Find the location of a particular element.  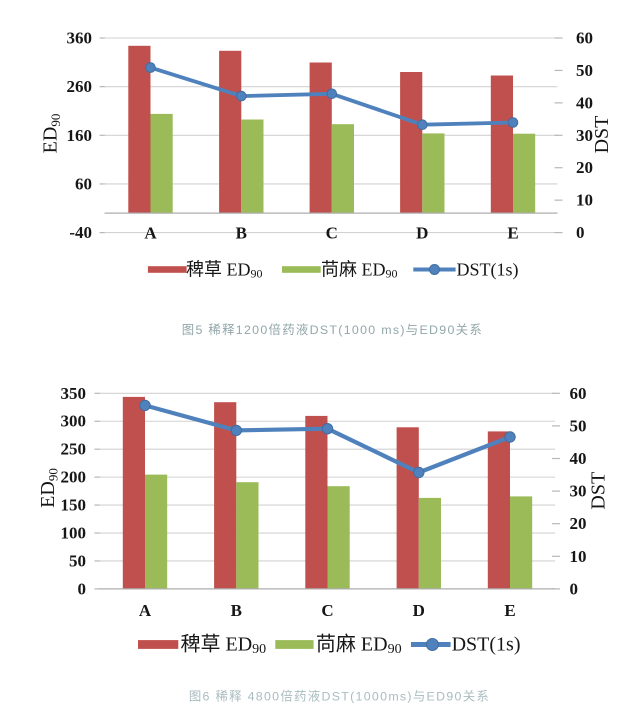

svg-text: 250 is located at coordinates (74, 449).